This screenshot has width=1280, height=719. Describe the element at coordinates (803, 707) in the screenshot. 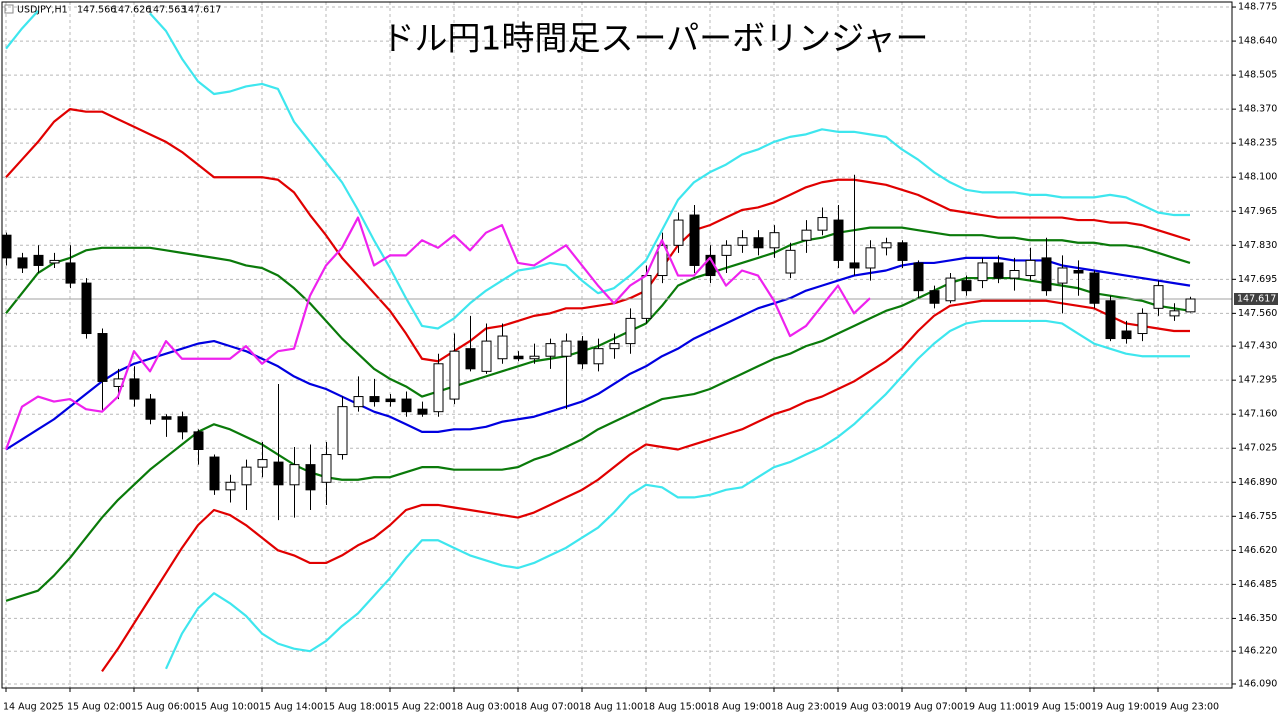

I see `x-tick-label: 18 Aug 23:00` at that location.